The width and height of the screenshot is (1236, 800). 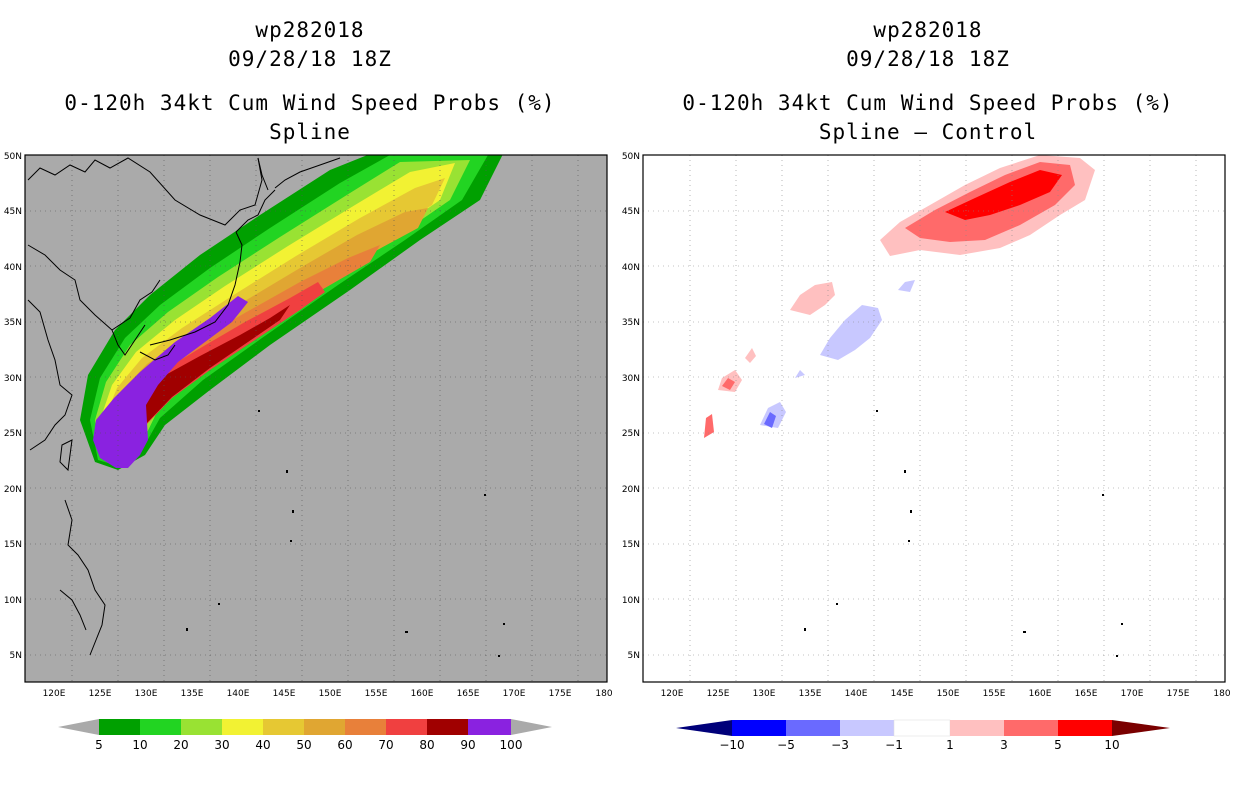 What do you see at coordinates (1040, 694) in the screenshot?
I see `lon-label: 160E` at bounding box center [1040, 694].